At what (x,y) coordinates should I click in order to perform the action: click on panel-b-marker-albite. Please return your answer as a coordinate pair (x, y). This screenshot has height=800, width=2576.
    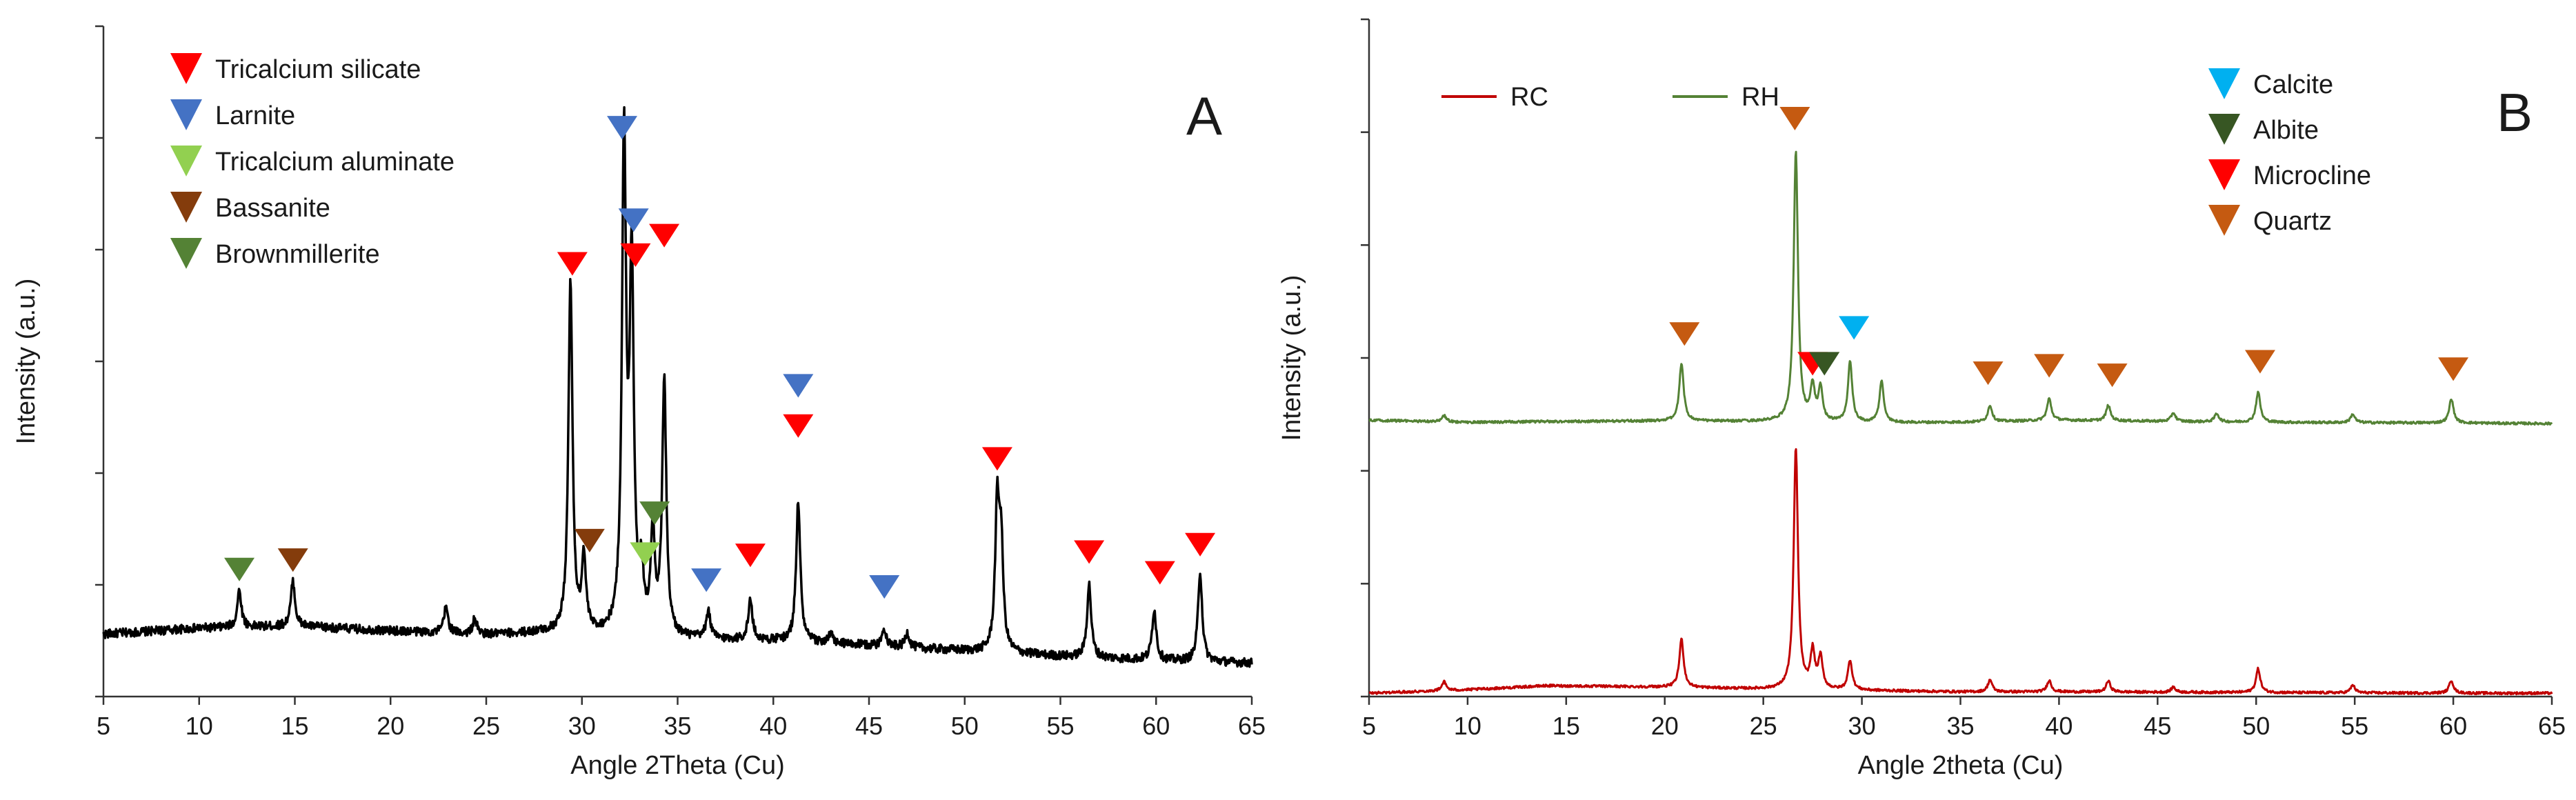
    Looking at the image, I should click on (1824, 364).